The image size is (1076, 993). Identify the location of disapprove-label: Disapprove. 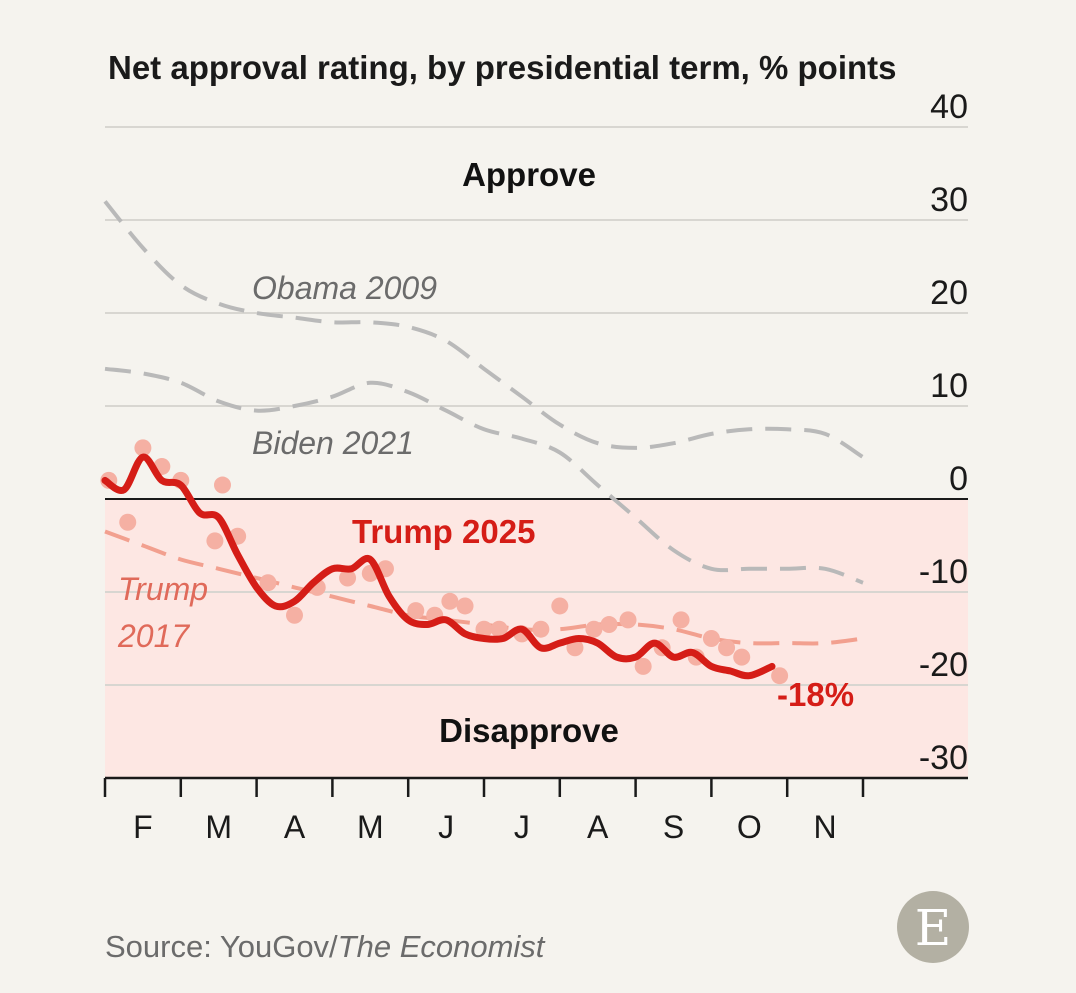
(529, 730).